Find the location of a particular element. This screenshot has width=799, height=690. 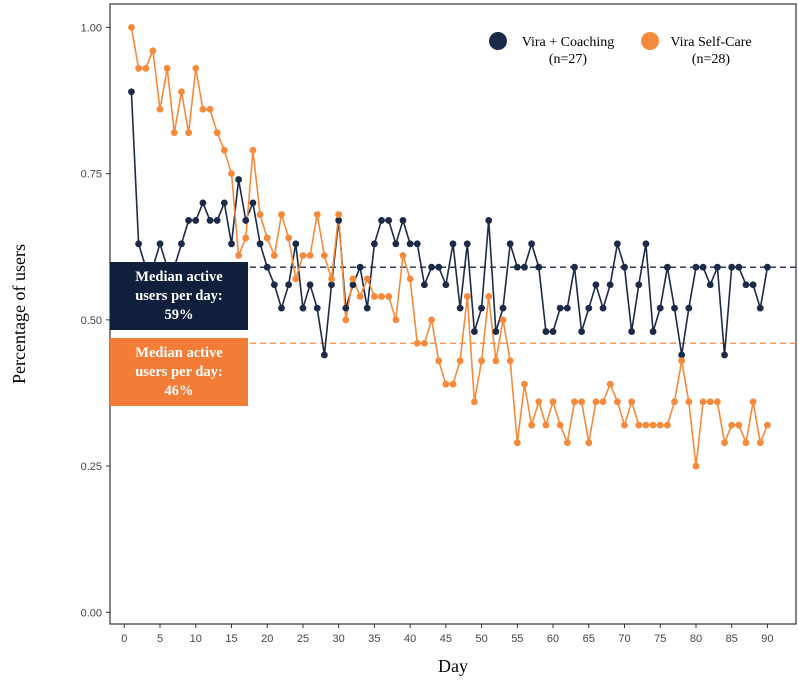

legend-label: Vira Self-Care is located at coordinates (710, 42).